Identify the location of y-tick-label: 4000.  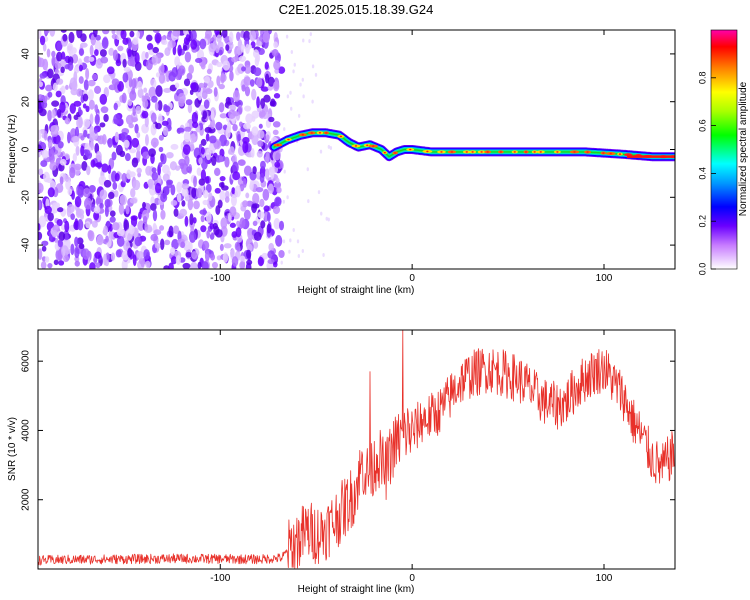
(26, 430).